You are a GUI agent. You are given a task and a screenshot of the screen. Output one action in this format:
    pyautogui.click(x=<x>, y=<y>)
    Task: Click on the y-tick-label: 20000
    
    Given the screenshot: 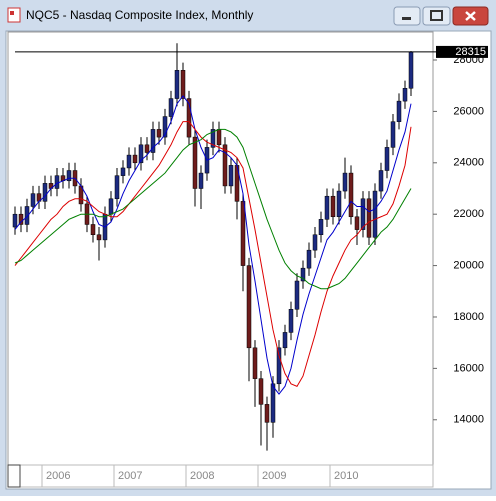 What is the action you would take?
    pyautogui.click(x=468, y=265)
    